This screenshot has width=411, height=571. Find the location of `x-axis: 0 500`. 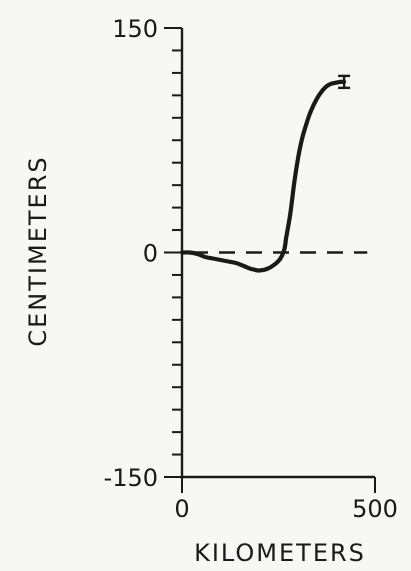

x-axis: 0 500 is located at coordinates (286, 499).